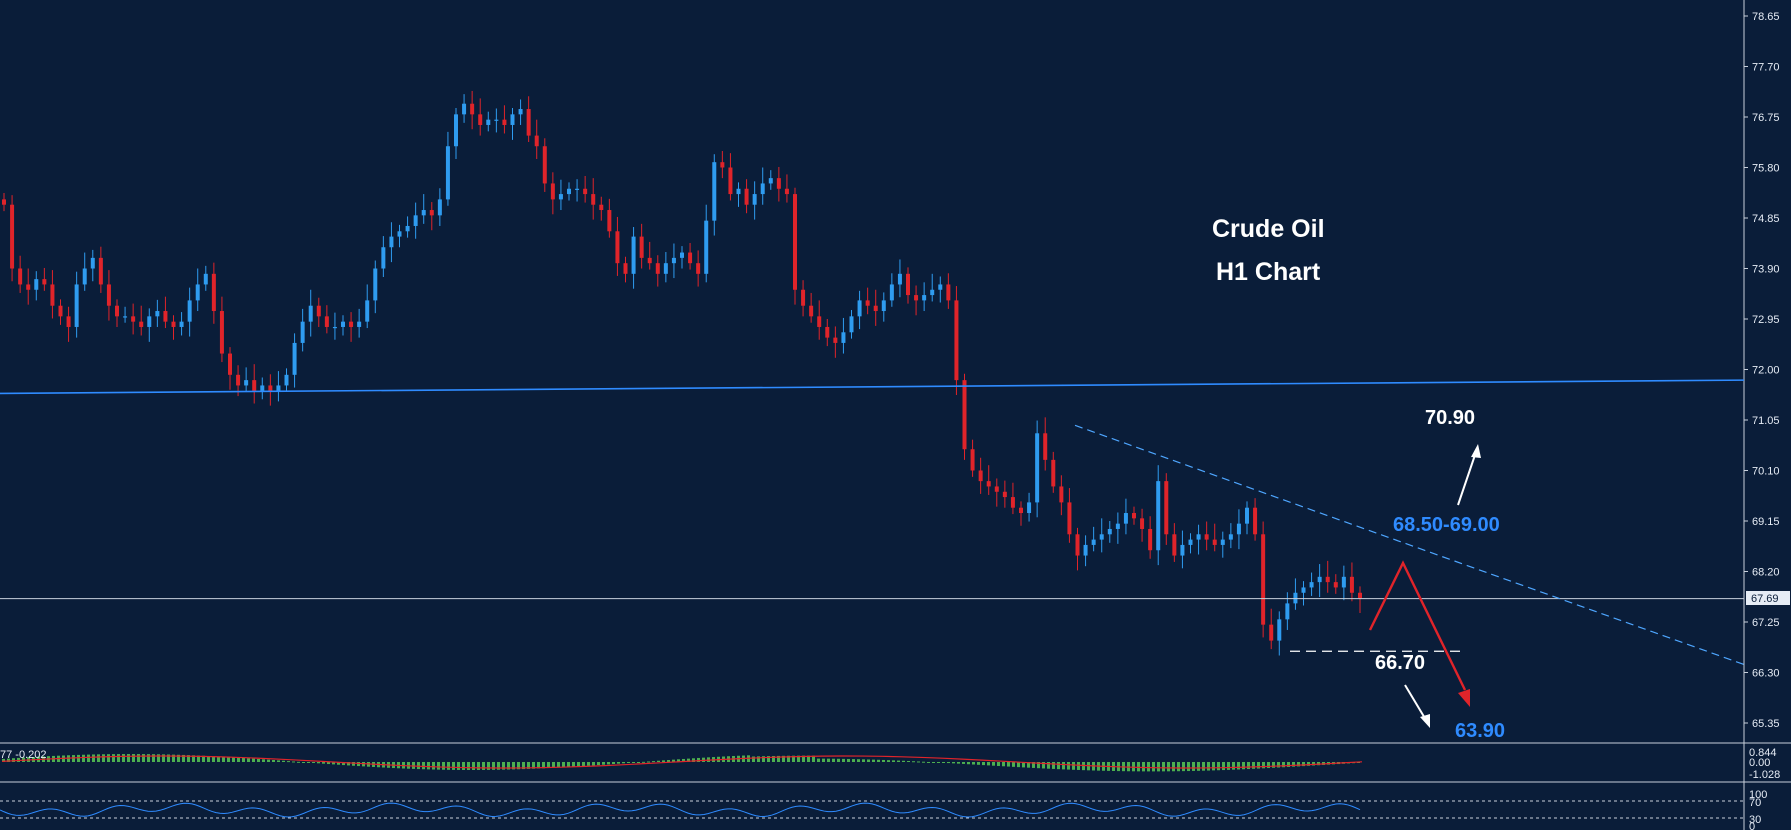 The image size is (1791, 830). What do you see at coordinates (1752, 825) in the screenshot?
I see `rsi-tick-0: 0` at bounding box center [1752, 825].